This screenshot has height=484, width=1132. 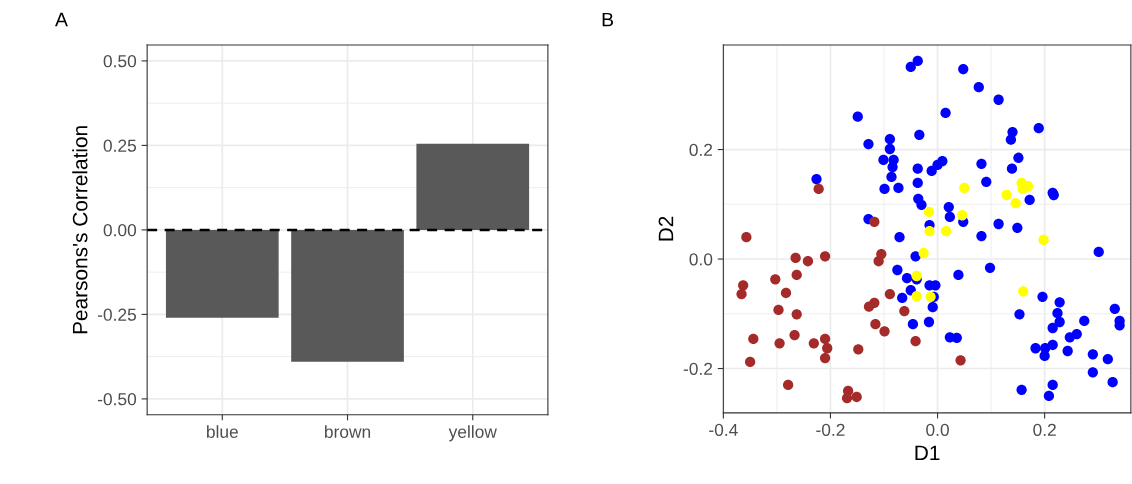 What do you see at coordinates (472, 433) in the screenshot?
I see `x-tick-label: yellow` at bounding box center [472, 433].